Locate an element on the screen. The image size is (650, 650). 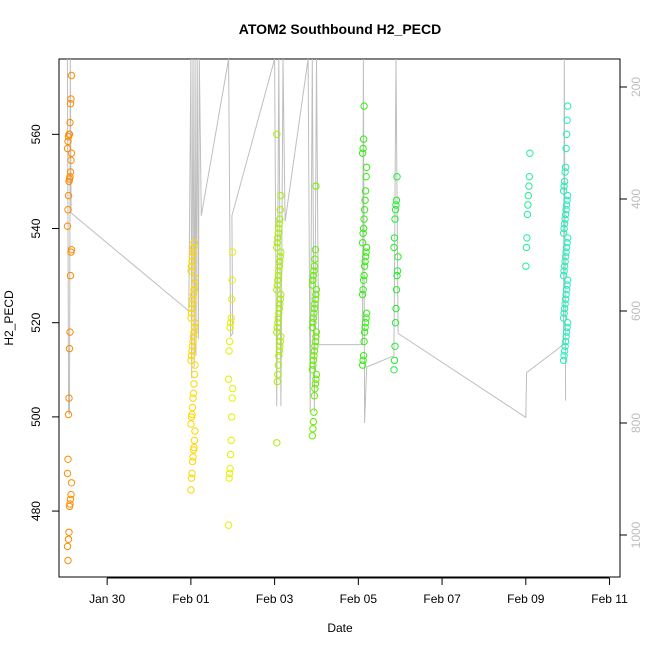
y-tick-label: 480 is located at coordinates (36, 511).